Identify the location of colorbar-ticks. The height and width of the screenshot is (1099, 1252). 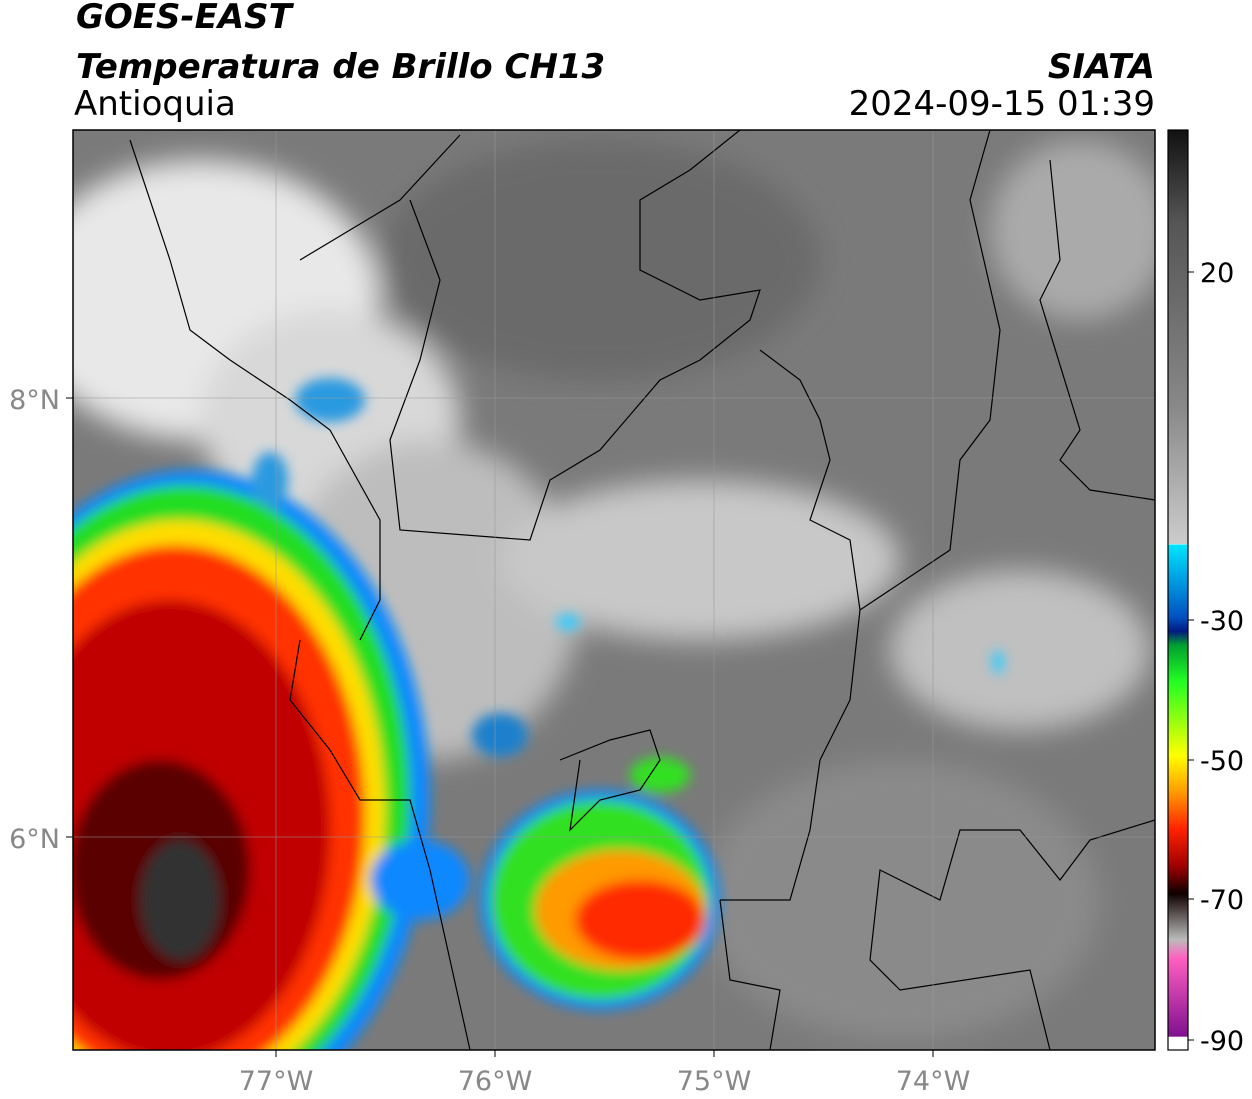
(1191, 656).